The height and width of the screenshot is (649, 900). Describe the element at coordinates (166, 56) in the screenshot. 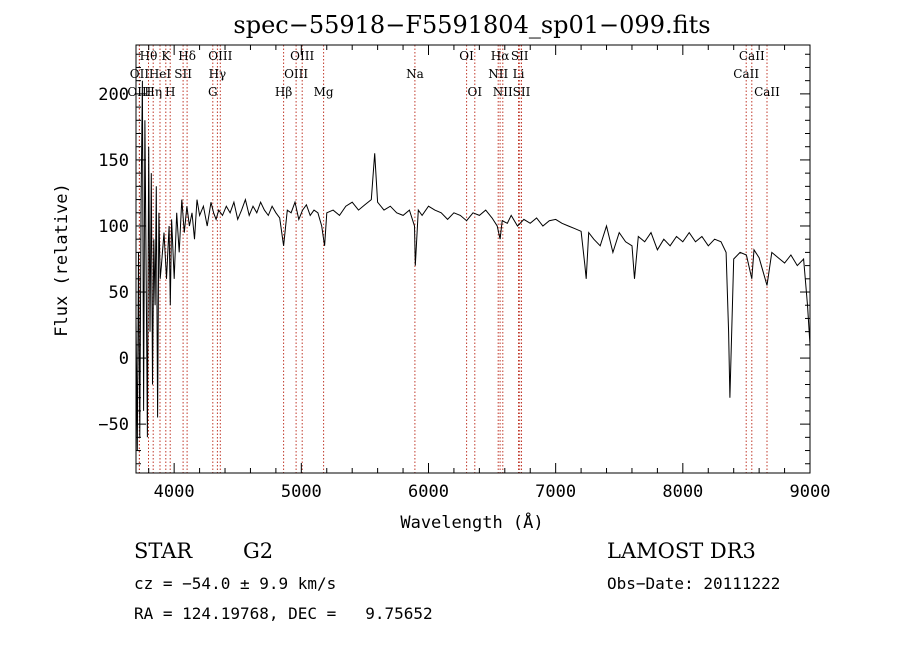

I see `marker-label-3: K` at that location.